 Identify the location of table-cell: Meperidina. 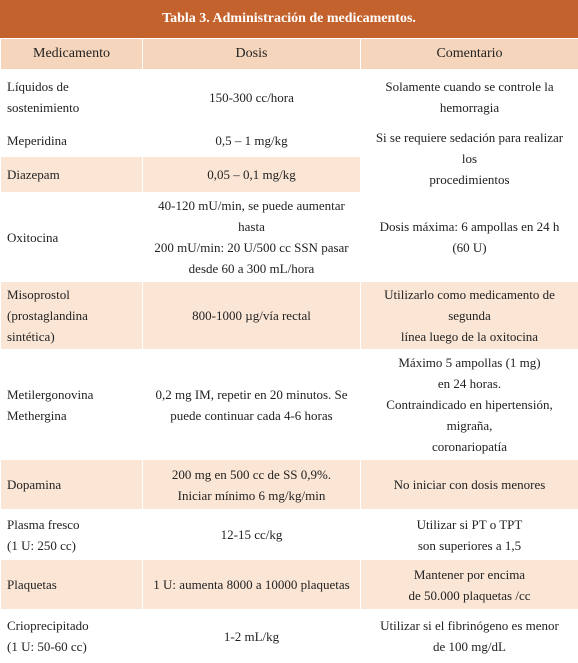
(72, 141).